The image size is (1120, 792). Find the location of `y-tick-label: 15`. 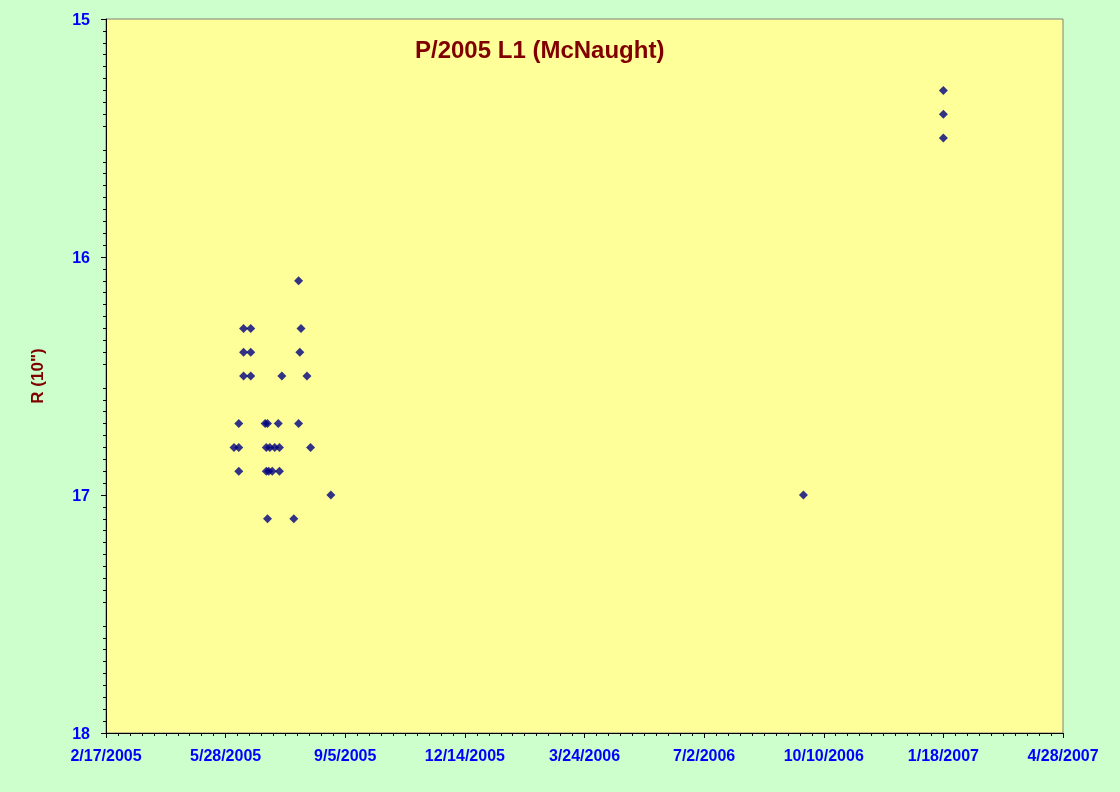

y-tick-label: 15 is located at coordinates (81, 19).